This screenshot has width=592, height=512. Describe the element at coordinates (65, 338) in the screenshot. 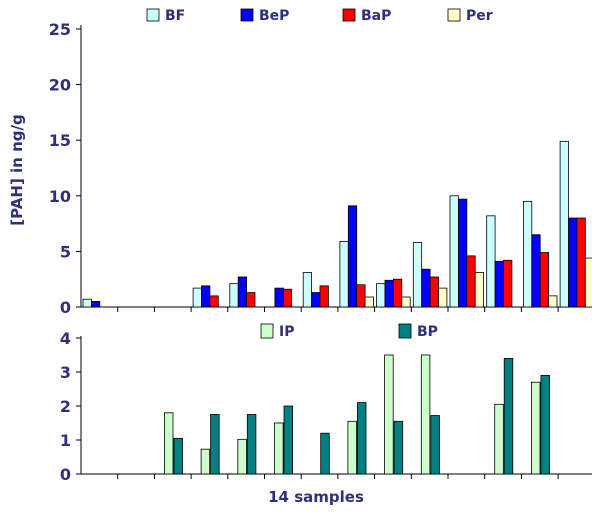

I see `y-tick-label: 4` at that location.